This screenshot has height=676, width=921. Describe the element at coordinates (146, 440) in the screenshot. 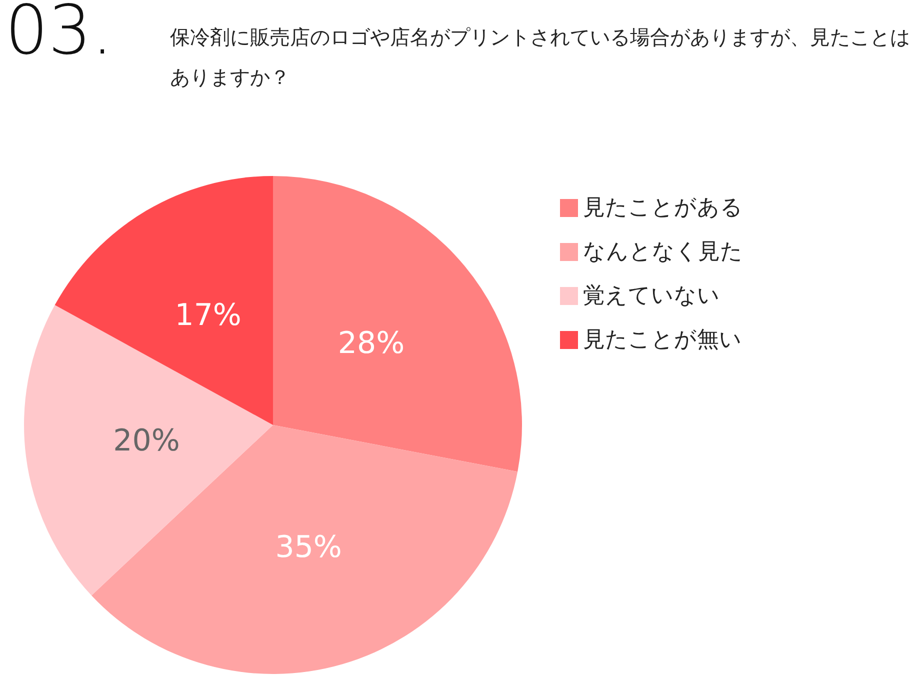

I see `data-label: 20%` at that location.